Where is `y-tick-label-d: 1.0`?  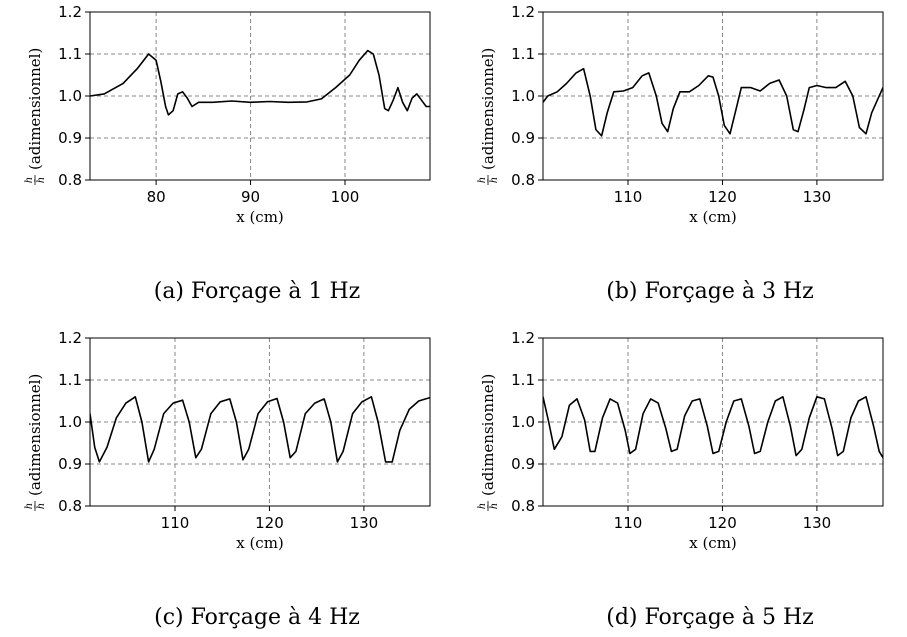 y-tick-label-d: 1.0 is located at coordinates (523, 422).